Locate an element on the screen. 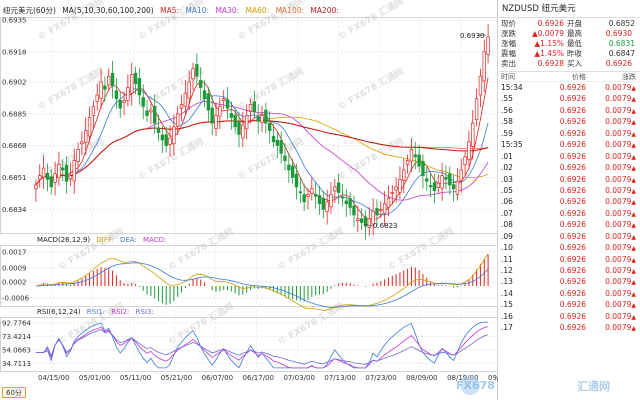  quote-value: ▲1.45% is located at coordinates (549, 53).